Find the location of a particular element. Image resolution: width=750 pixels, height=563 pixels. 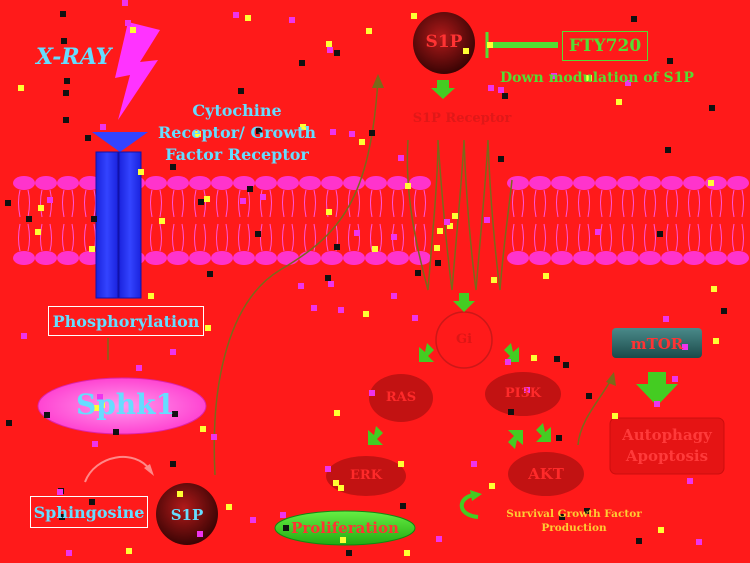

erk-label: ERK is located at coordinates (365, 475).